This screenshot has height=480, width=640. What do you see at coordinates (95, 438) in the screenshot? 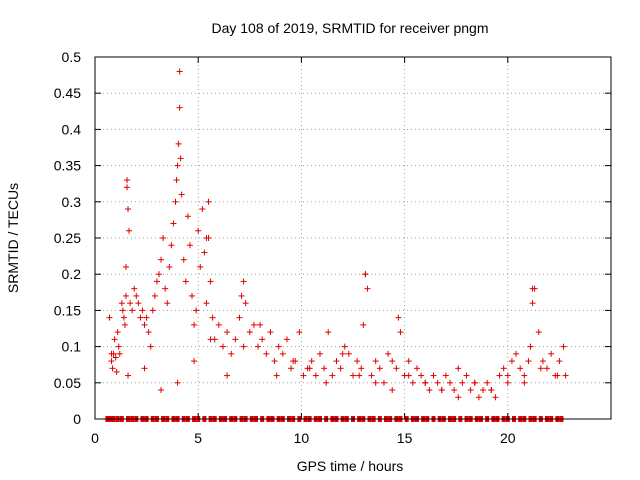
I see `x-tick-label: 0` at bounding box center [95, 438].